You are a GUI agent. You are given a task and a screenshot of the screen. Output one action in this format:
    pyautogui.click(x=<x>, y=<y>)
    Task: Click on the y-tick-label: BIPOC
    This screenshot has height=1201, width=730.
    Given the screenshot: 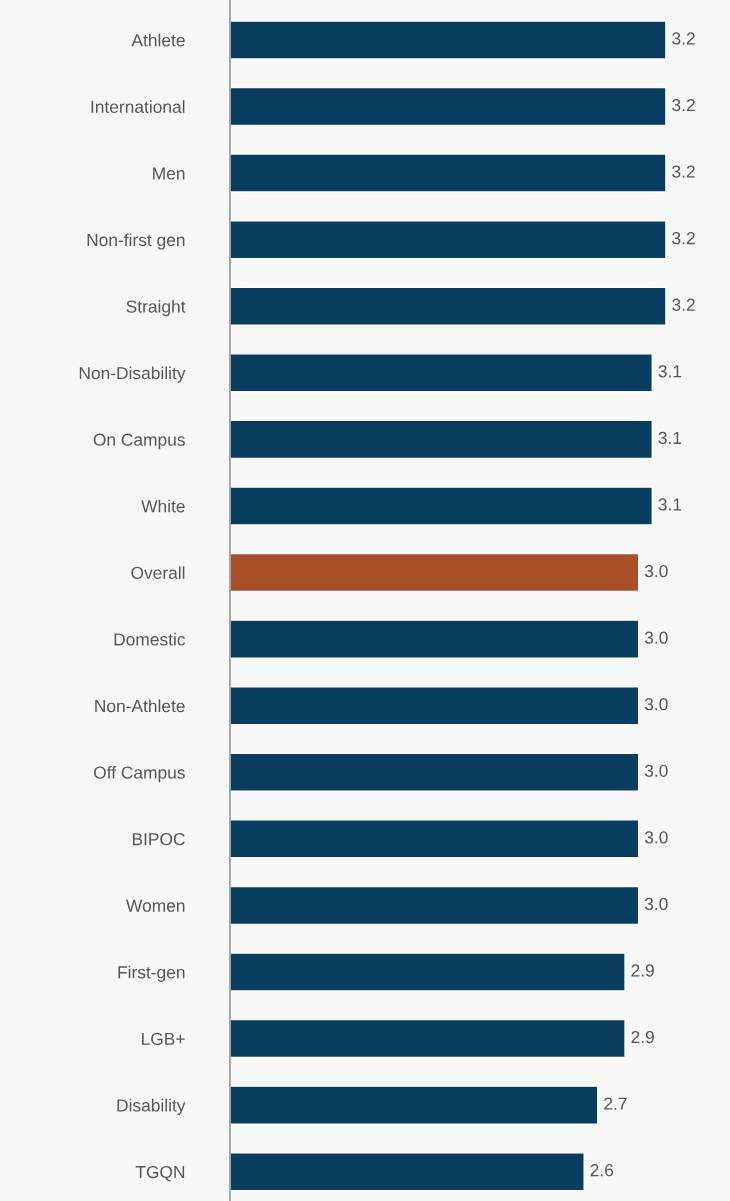 What is the action you would take?
    pyautogui.click(x=158, y=839)
    